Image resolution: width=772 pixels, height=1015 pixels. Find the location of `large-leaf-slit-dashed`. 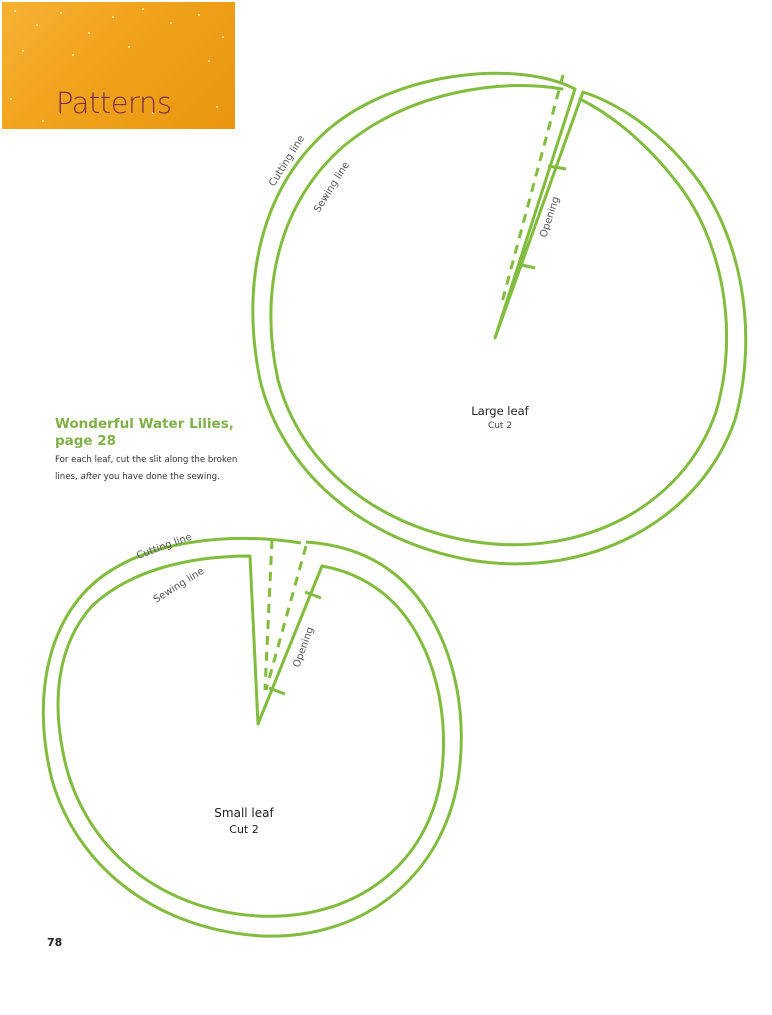

large-leaf-slit-dashed is located at coordinates (532, 190).